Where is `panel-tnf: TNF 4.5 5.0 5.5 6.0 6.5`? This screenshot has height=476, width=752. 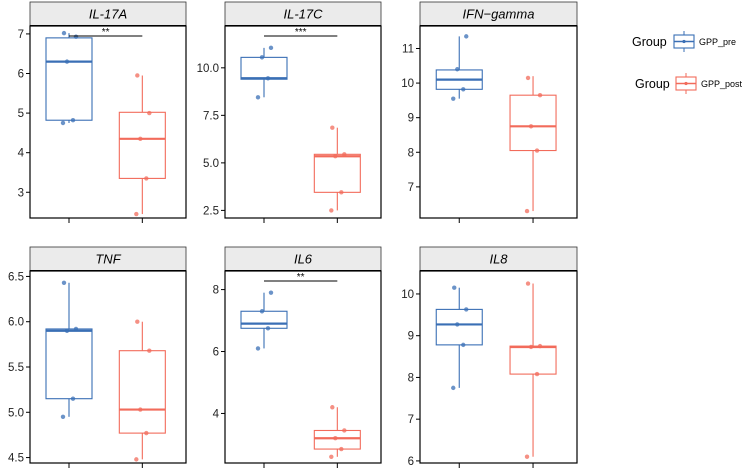
panel-tnf: TNF 4.5 5.0 5.5 6.0 6.5 is located at coordinates (97, 357).